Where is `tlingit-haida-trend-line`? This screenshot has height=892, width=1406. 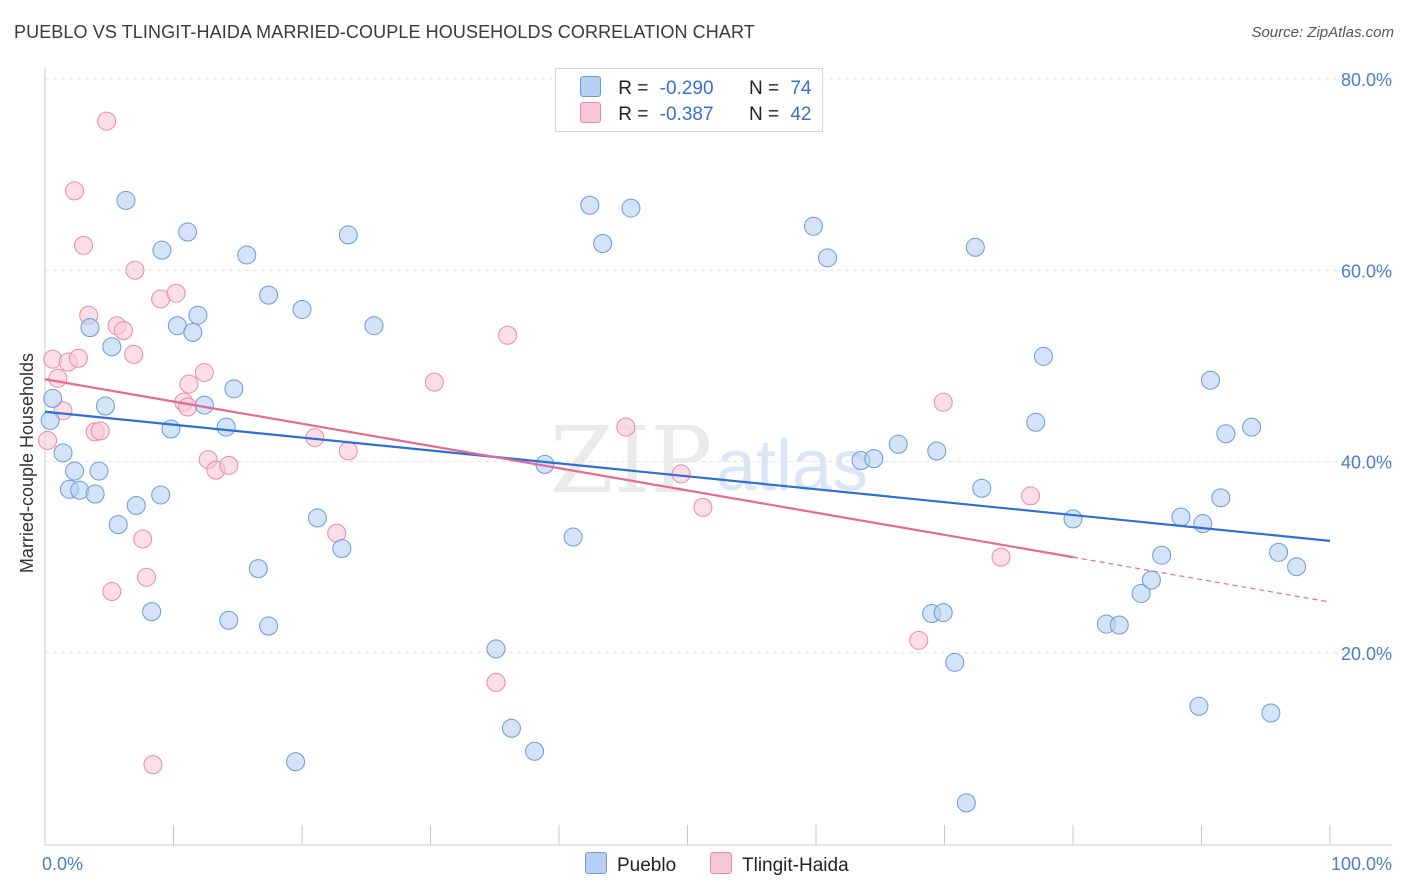 tlingit-haida-trend-line is located at coordinates (559, 468).